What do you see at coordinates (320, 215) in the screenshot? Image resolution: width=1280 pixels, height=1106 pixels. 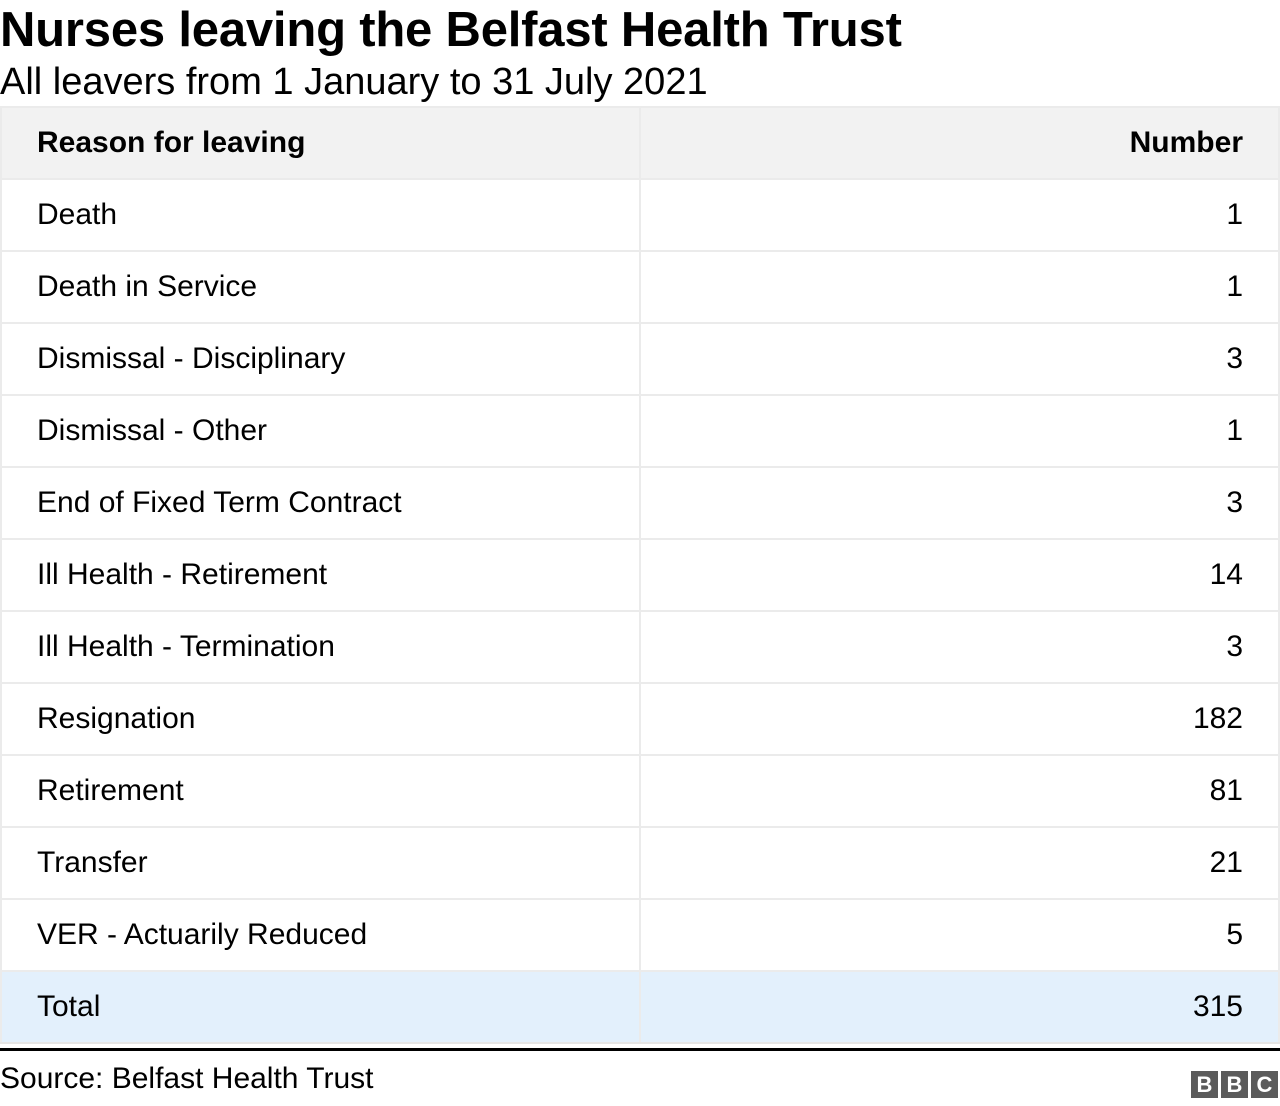 I see `reason-cell: Death` at bounding box center [320, 215].